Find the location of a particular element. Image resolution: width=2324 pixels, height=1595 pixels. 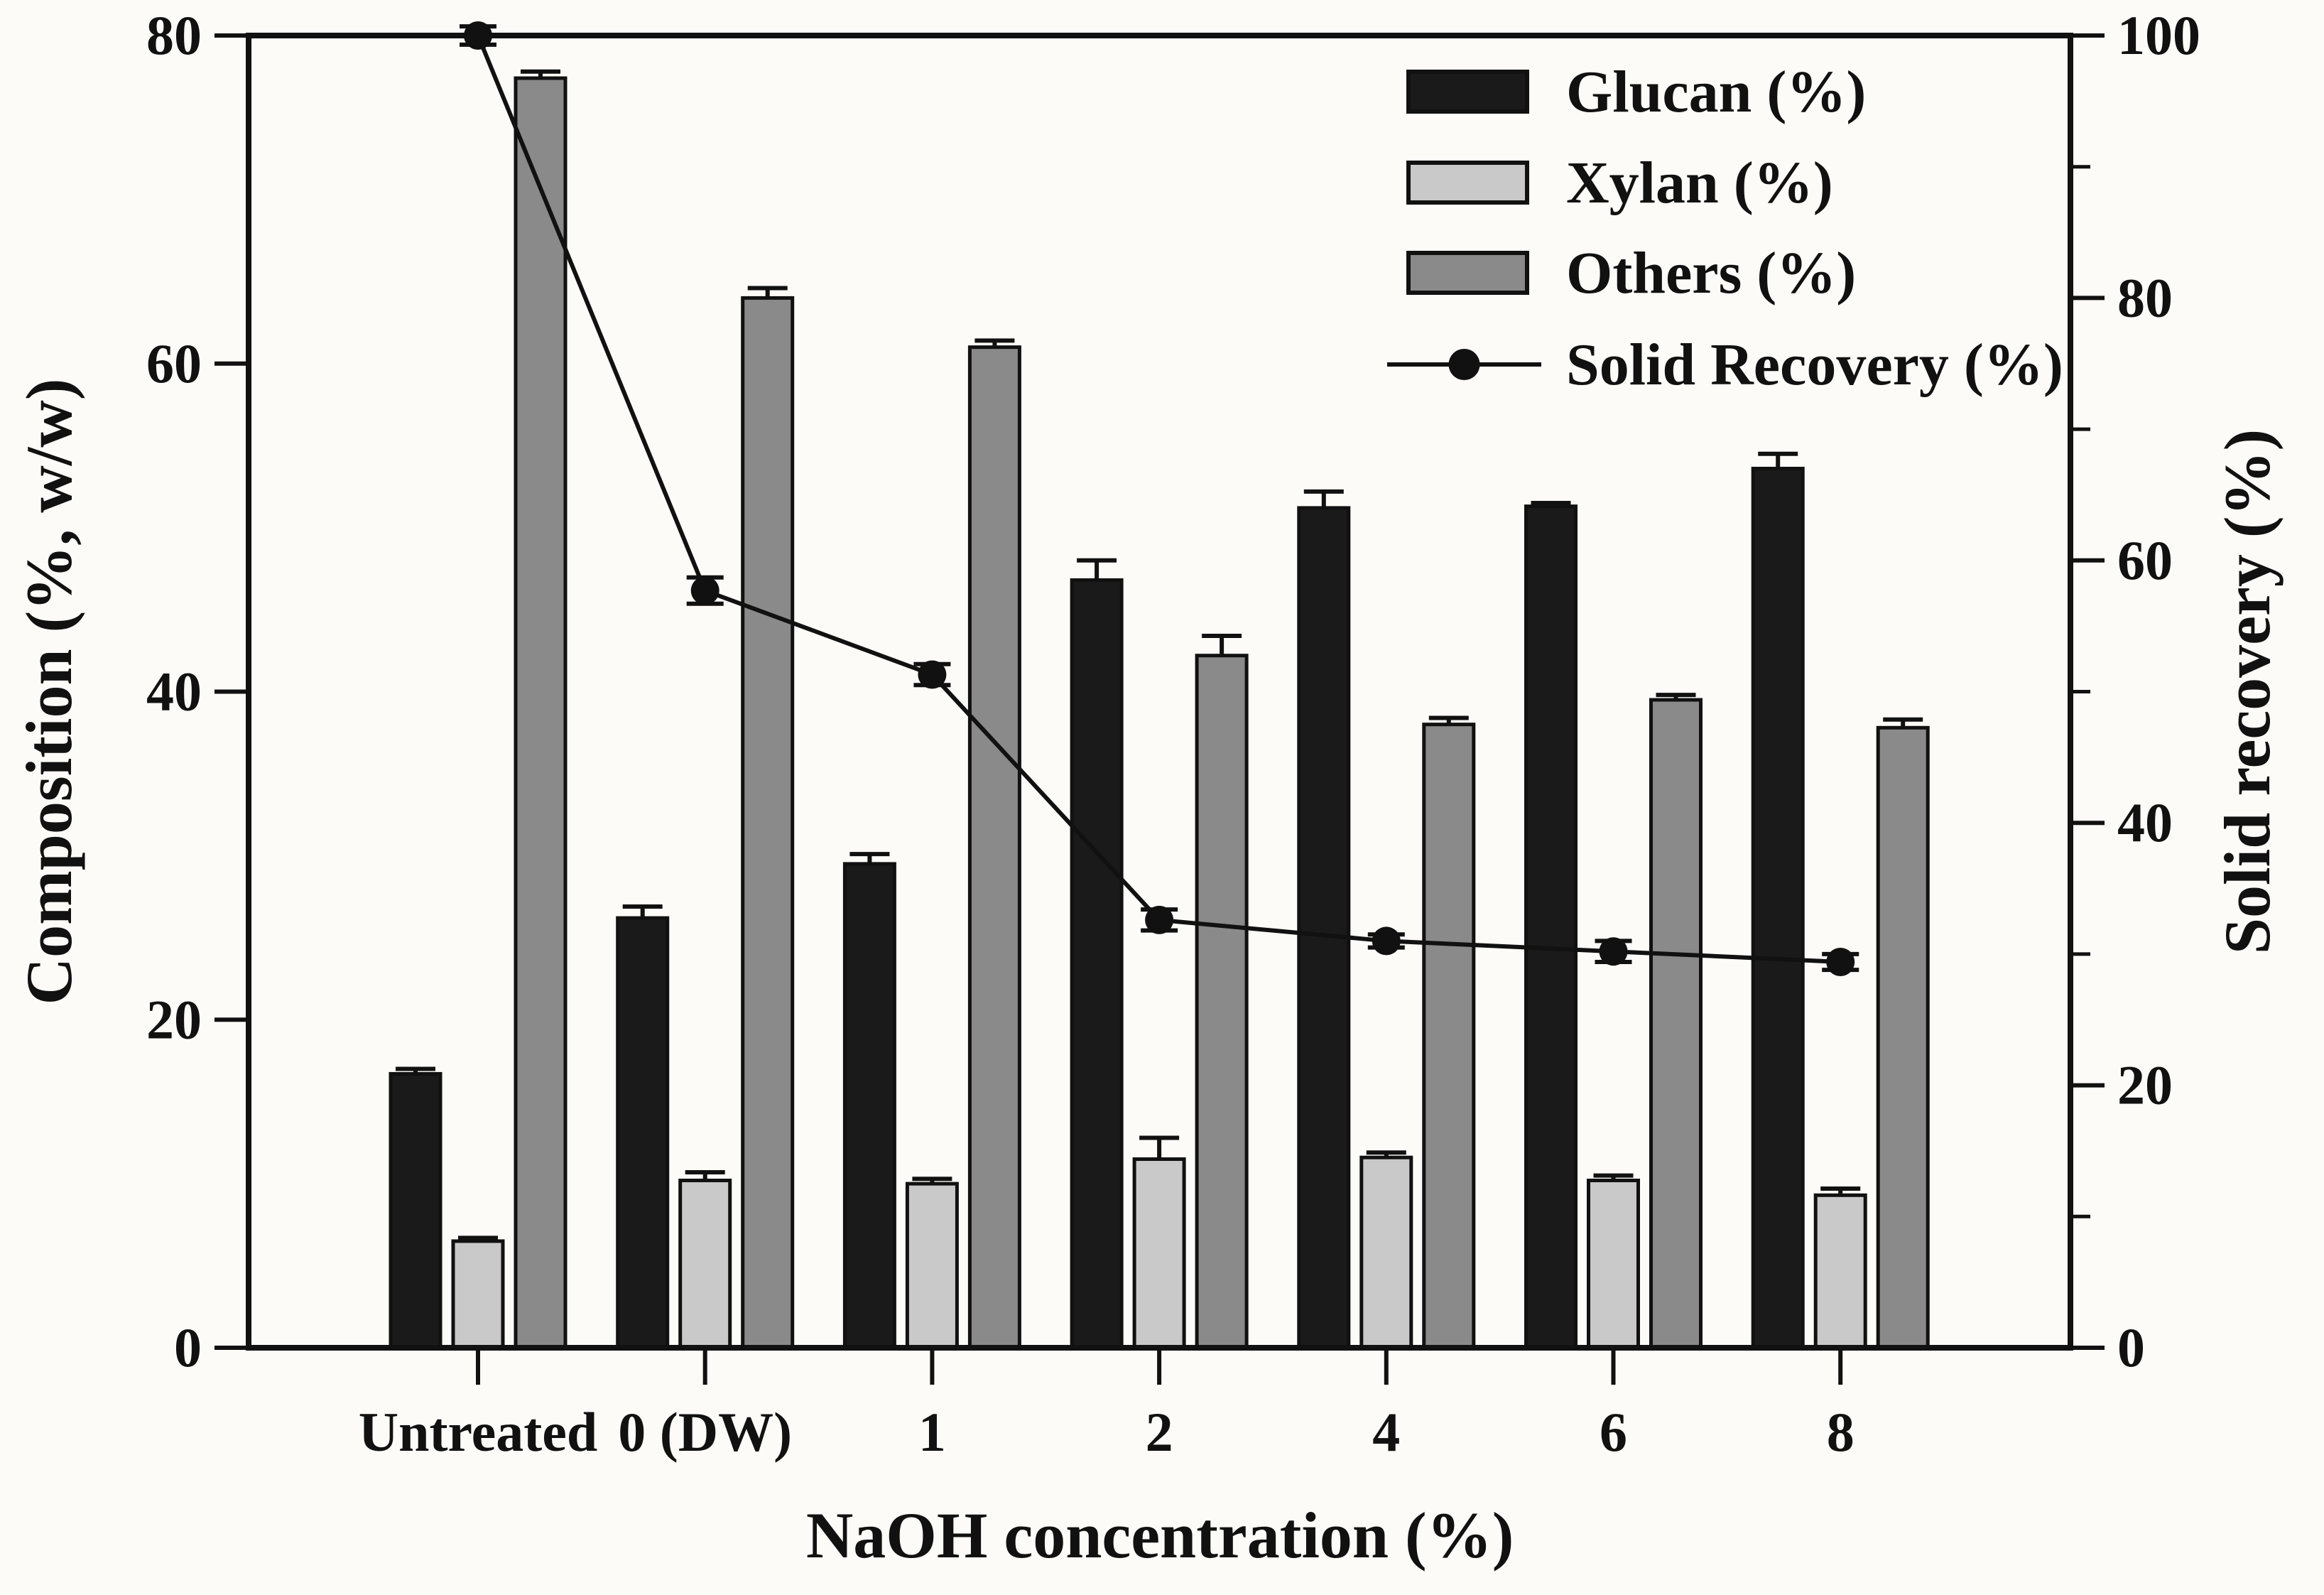

left-axis-tick-label: 80 is located at coordinates (174, 35).